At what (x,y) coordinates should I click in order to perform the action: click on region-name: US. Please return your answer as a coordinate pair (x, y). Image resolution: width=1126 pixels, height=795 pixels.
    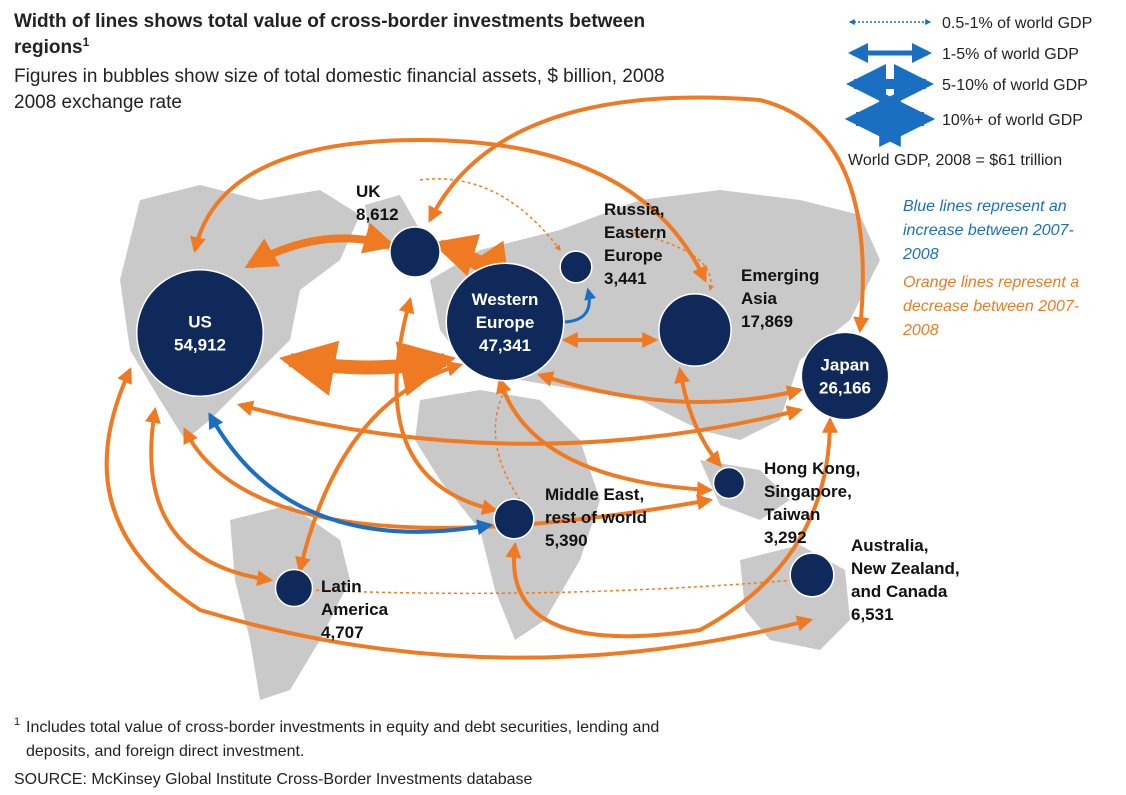
    Looking at the image, I should click on (200, 322).